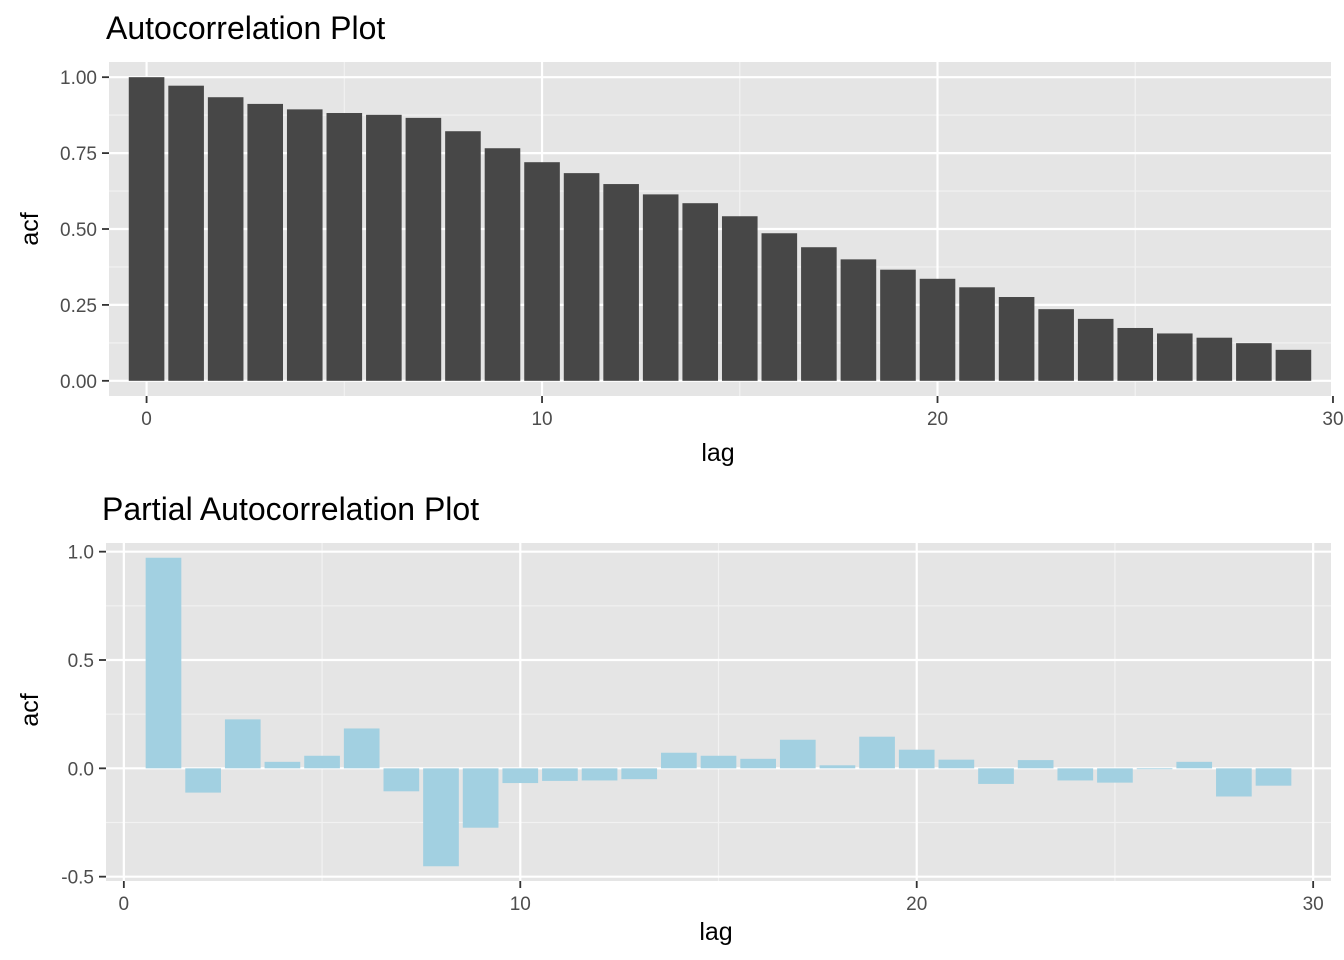  I want to click on acf-y-axis-ticks: 0.00 0.25 0.50 0.75 1.00, so click(84, 230).